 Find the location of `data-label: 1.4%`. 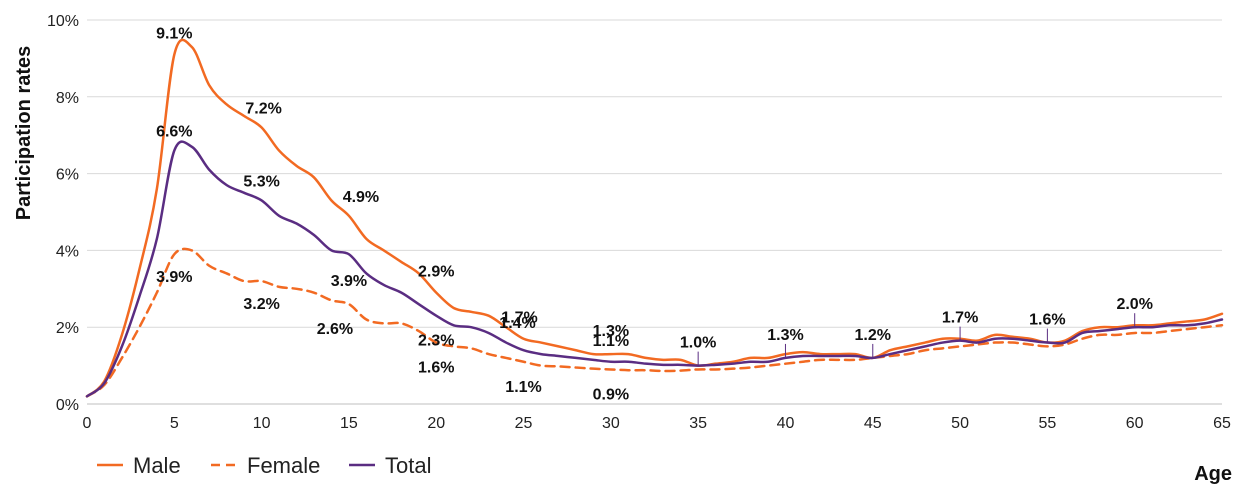

data-label: 1.4% is located at coordinates (517, 323).